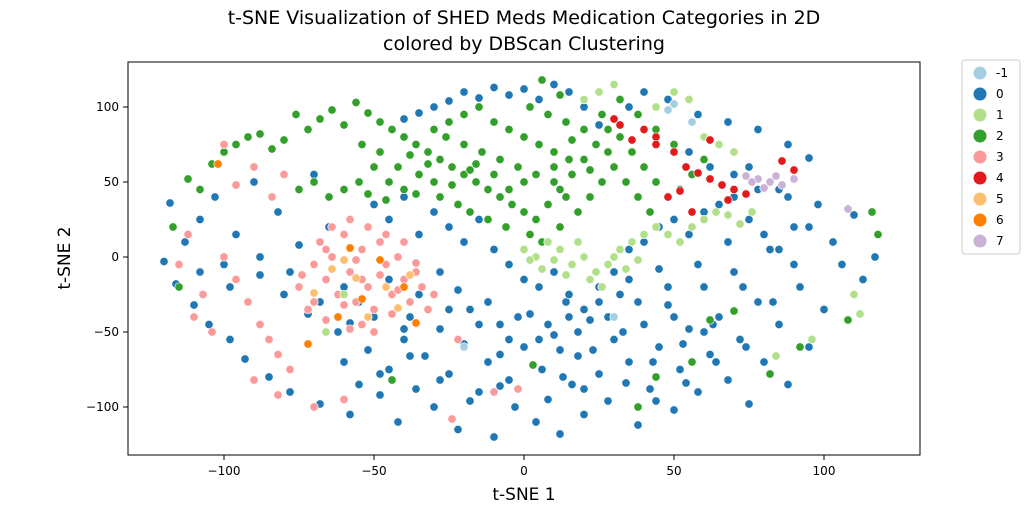 The image size is (1024, 512). What do you see at coordinates (523, 495) in the screenshot?
I see `x-axis-label: t-SNE 1` at bounding box center [523, 495].